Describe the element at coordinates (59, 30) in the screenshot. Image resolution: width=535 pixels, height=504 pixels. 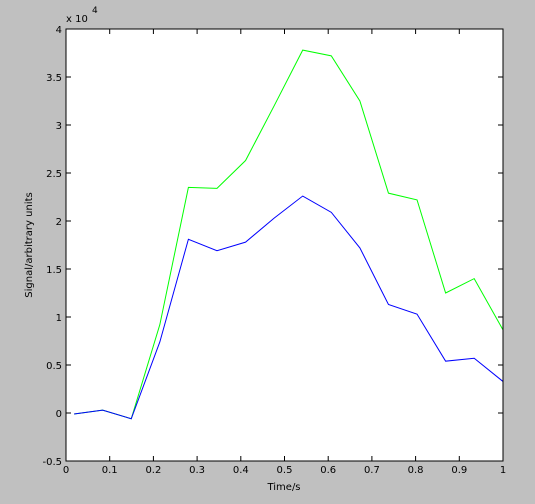
I see `y-tick-label: 4` at that location.